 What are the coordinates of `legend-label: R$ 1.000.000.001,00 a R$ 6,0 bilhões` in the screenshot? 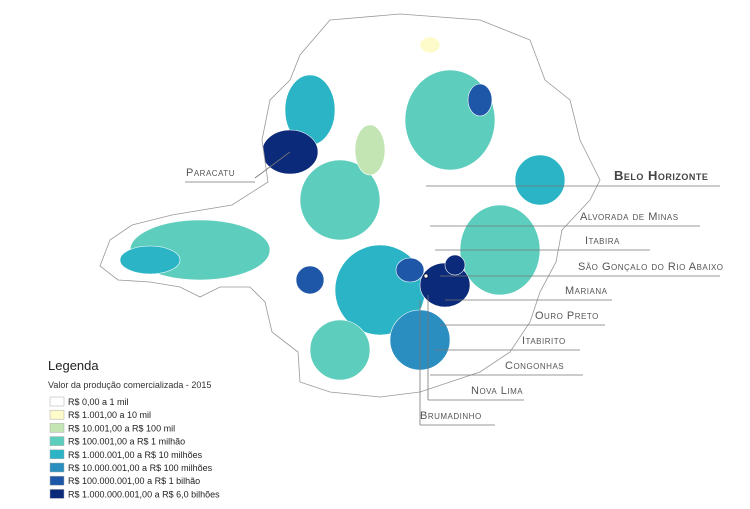 It's located at (144, 494).